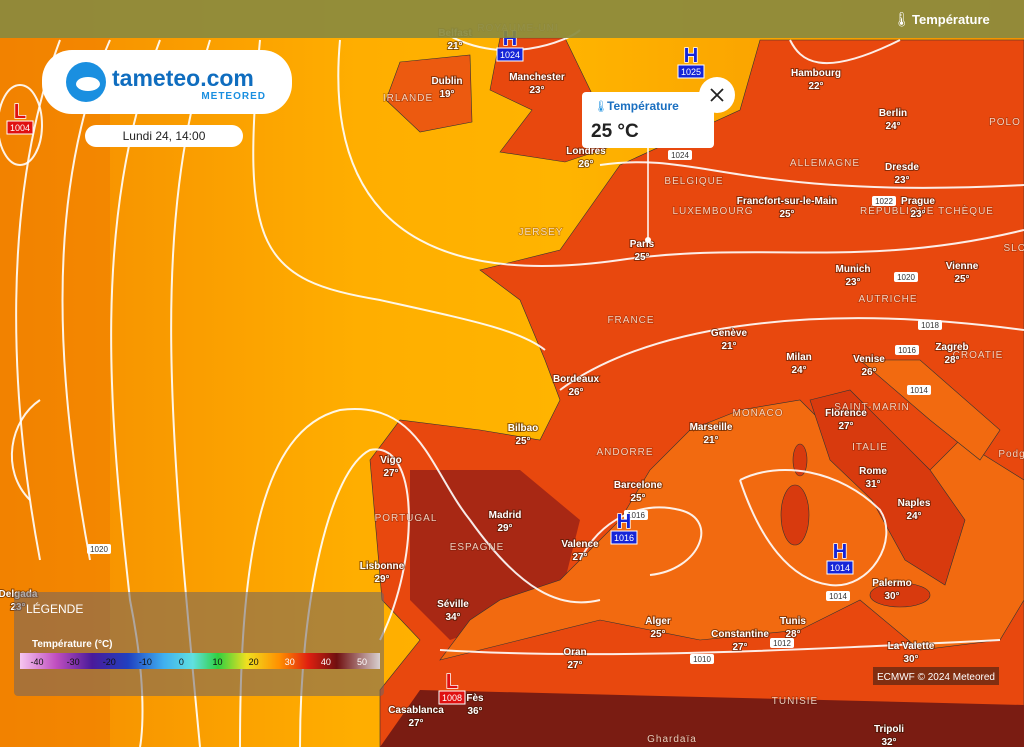 The height and width of the screenshot is (747, 1024). What do you see at coordinates (891, 596) in the screenshot?
I see `city-temp: 30°` at bounding box center [891, 596].